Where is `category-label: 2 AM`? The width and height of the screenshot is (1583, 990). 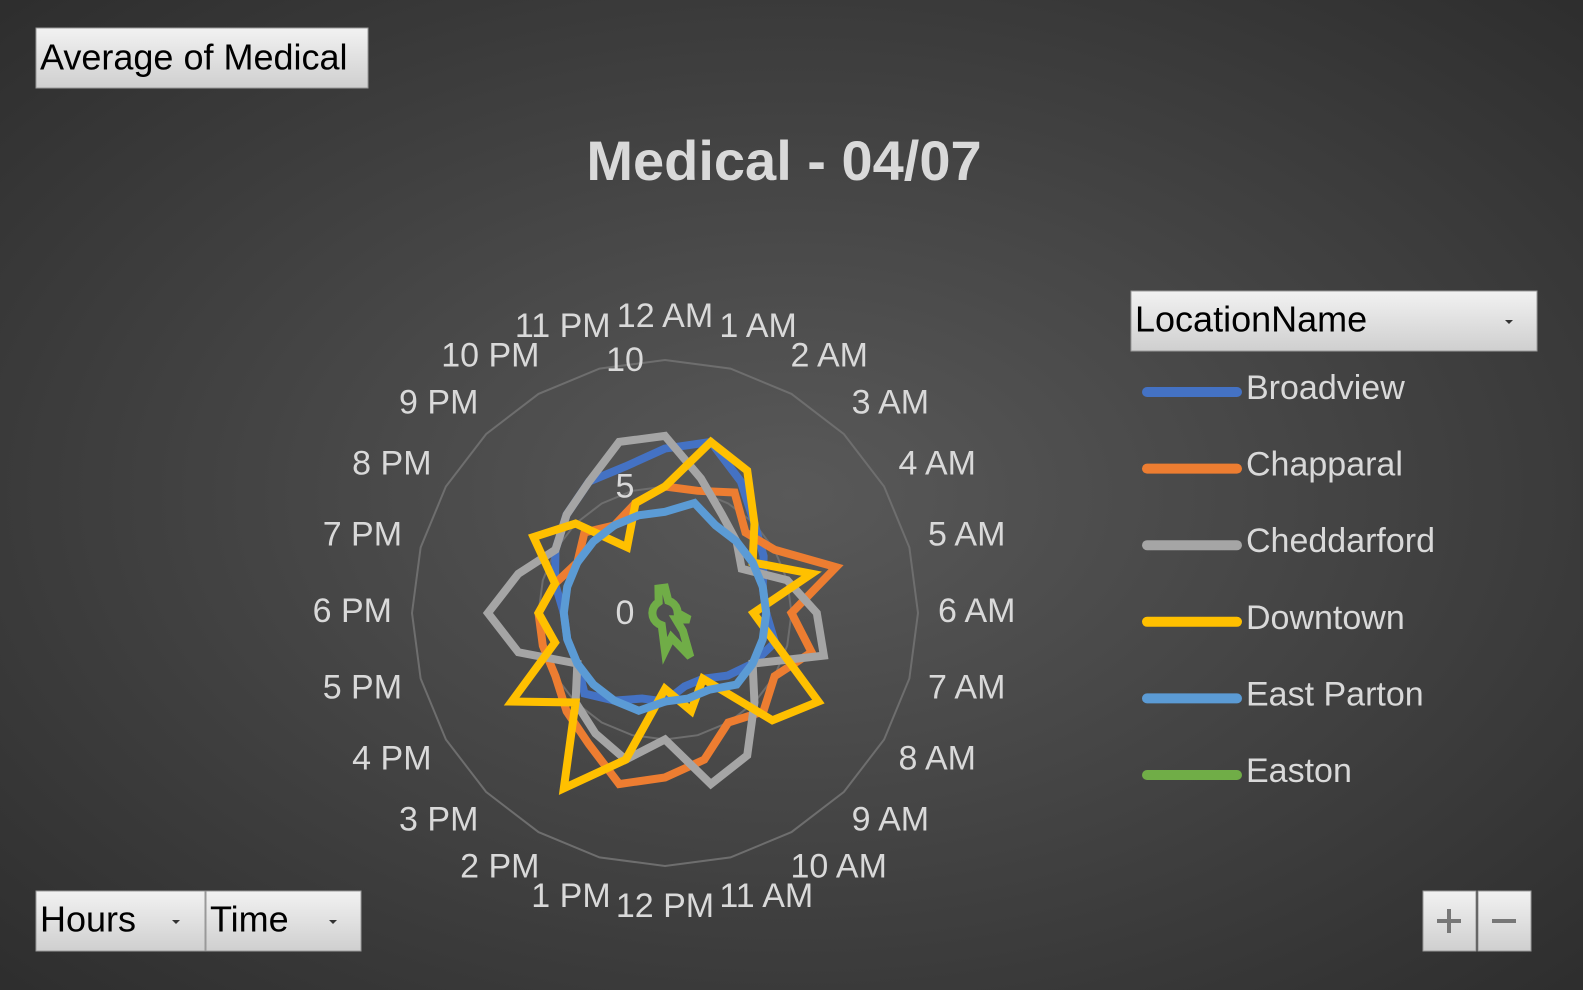
category-label: 2 AM is located at coordinates (829, 356).